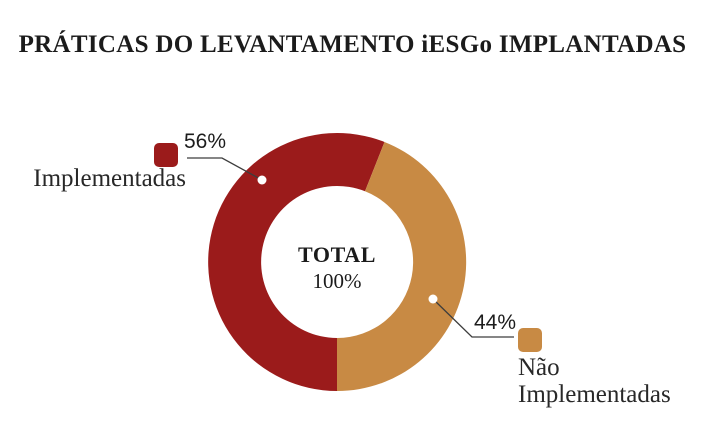  What do you see at coordinates (539, 367) in the screenshot?
I see `series-label-nao-line1: Não` at bounding box center [539, 367].